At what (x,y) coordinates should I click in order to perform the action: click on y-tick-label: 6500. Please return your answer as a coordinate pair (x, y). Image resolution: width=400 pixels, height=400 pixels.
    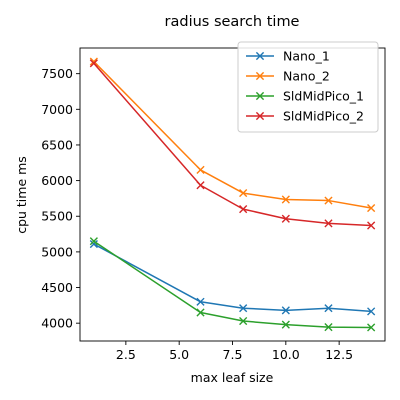
    Looking at the image, I should click on (57, 144).